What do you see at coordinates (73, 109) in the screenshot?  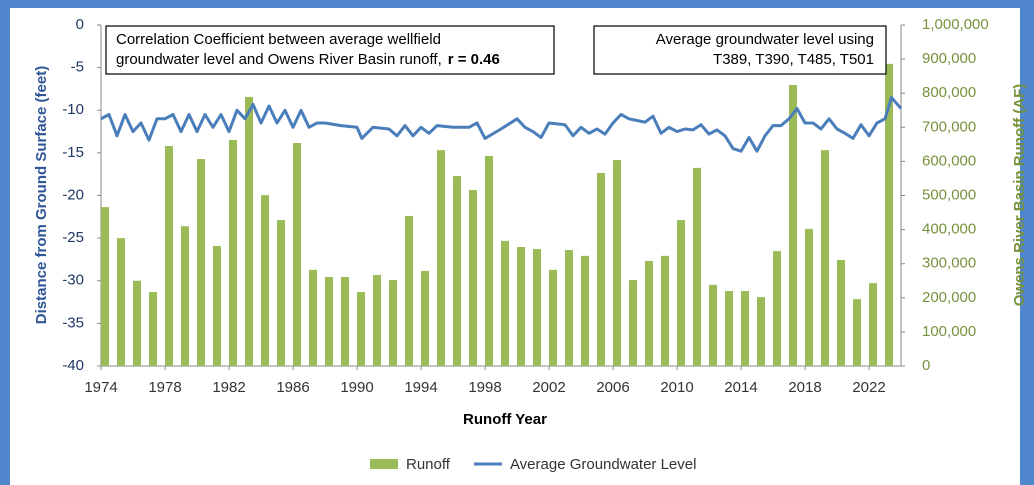 I see `y-tick-label: -10` at bounding box center [73, 109].